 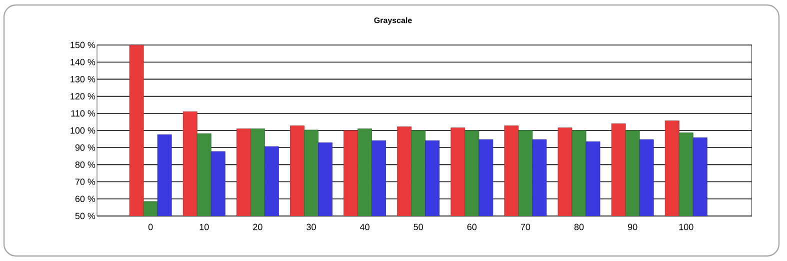 What do you see at coordinates (311, 227) in the screenshot?
I see `x-tick-label: 30` at bounding box center [311, 227].